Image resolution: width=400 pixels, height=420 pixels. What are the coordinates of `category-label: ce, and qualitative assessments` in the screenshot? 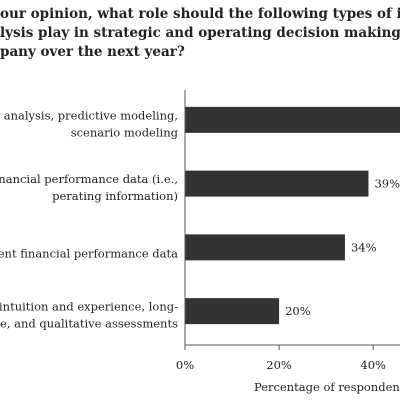 It's located at (89, 324).